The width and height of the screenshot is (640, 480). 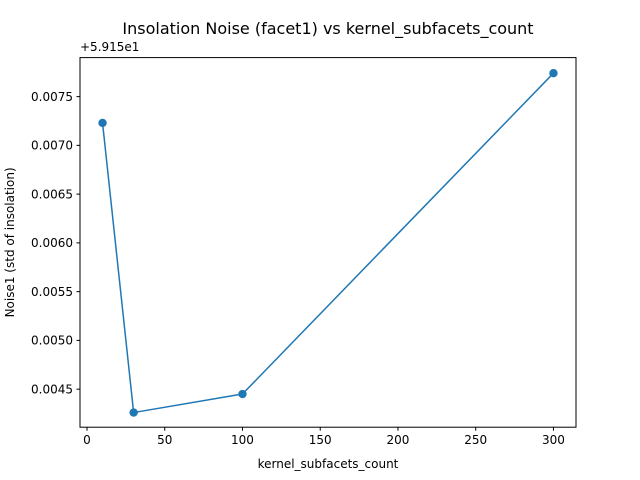 What do you see at coordinates (164, 440) in the screenshot?
I see `x-tick-label: 50` at bounding box center [164, 440].